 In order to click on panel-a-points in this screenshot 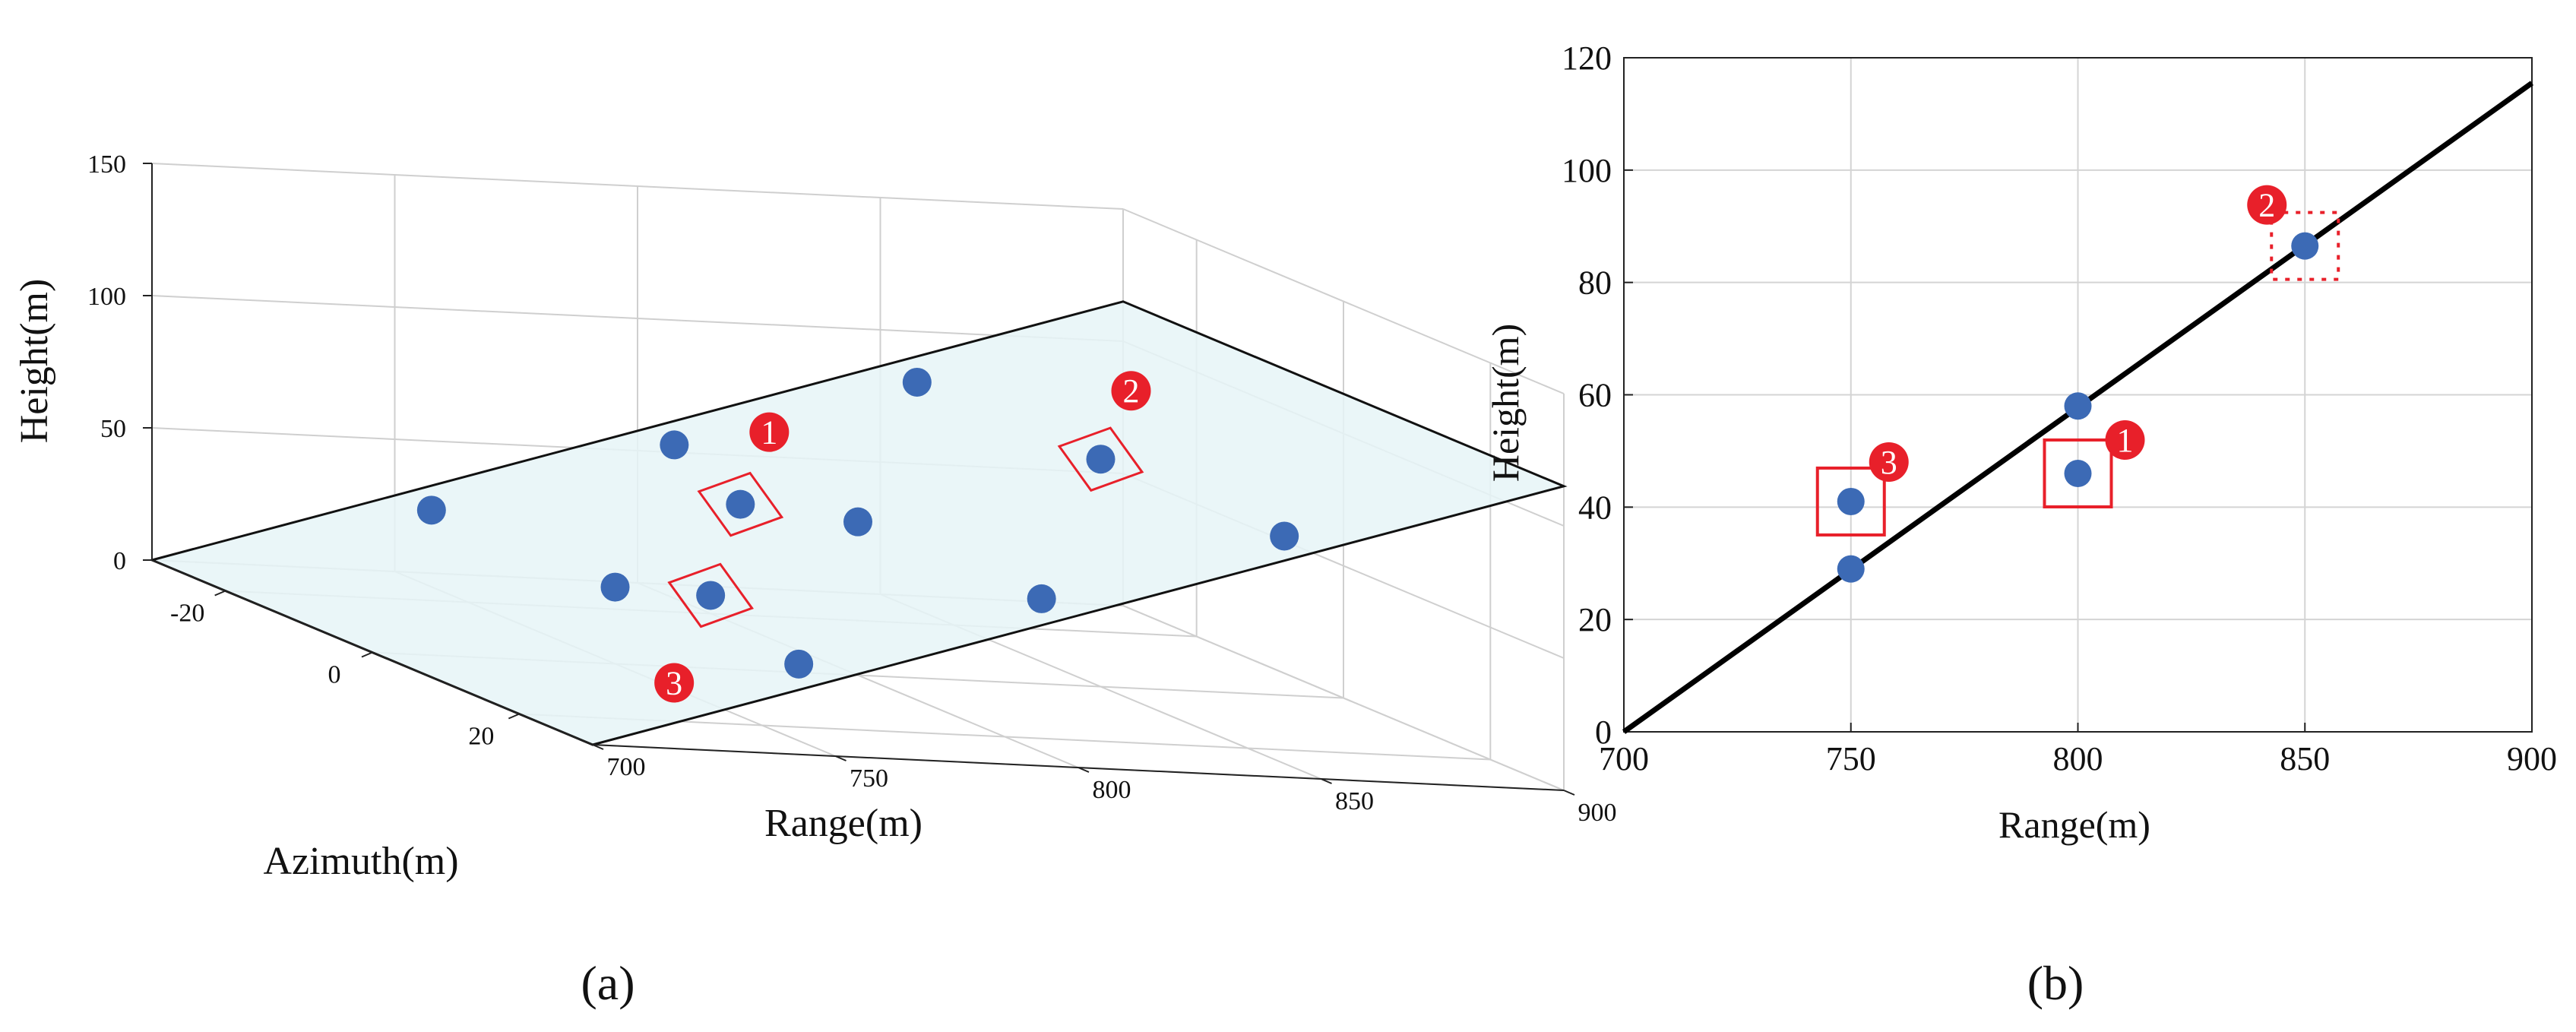, I will do `click(857, 523)`.